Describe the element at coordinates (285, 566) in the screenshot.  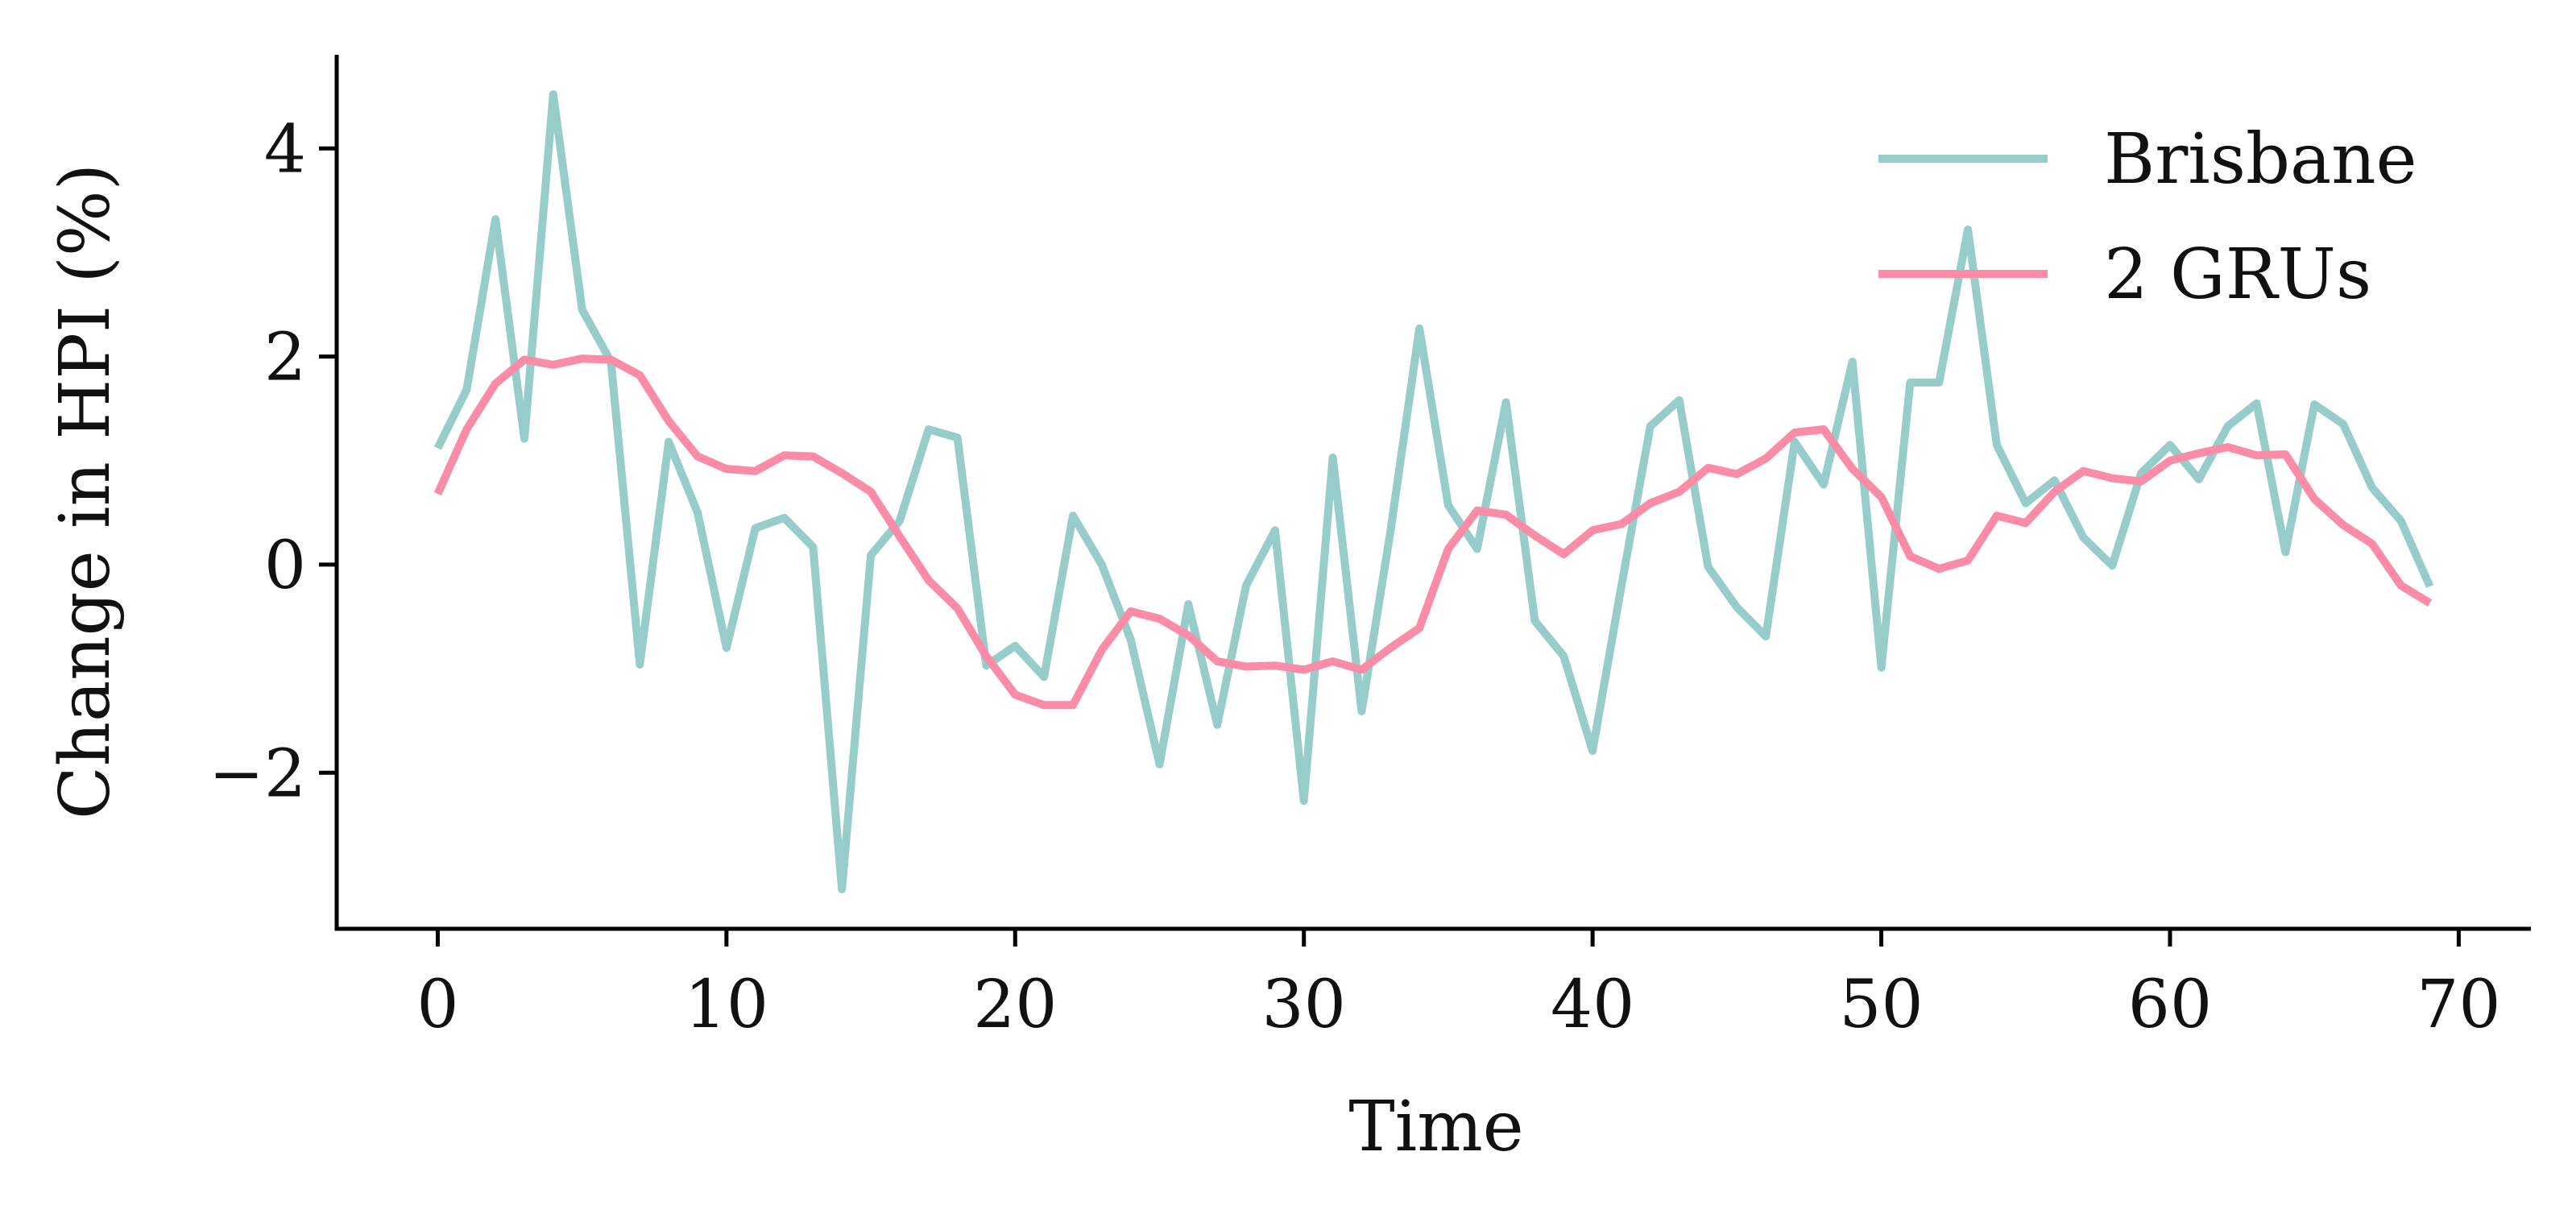
I see `y-tick-label: 0` at that location.